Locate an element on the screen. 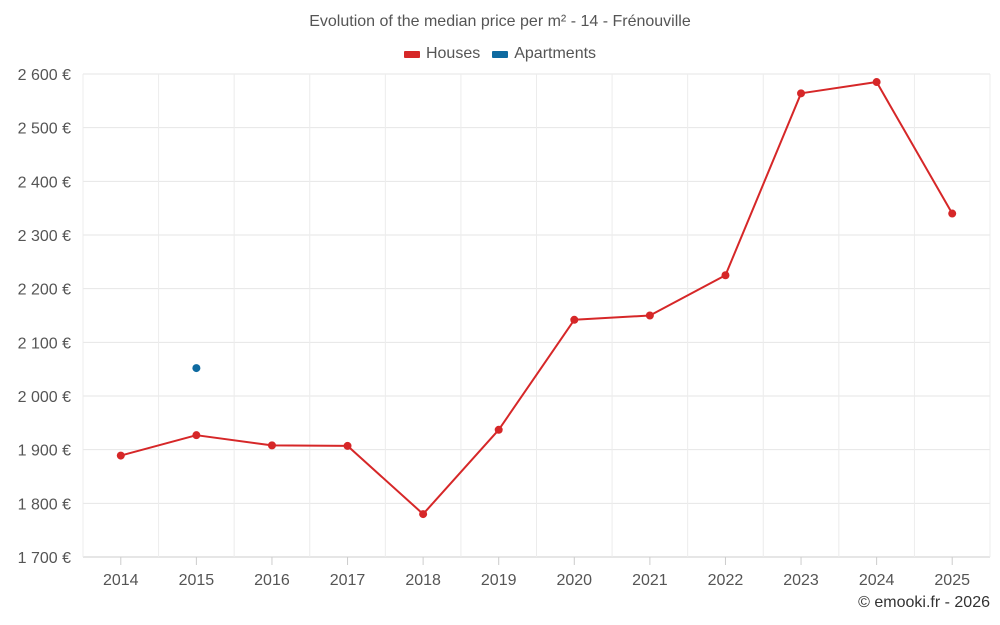  x-tick-label: 2020 is located at coordinates (574, 580).